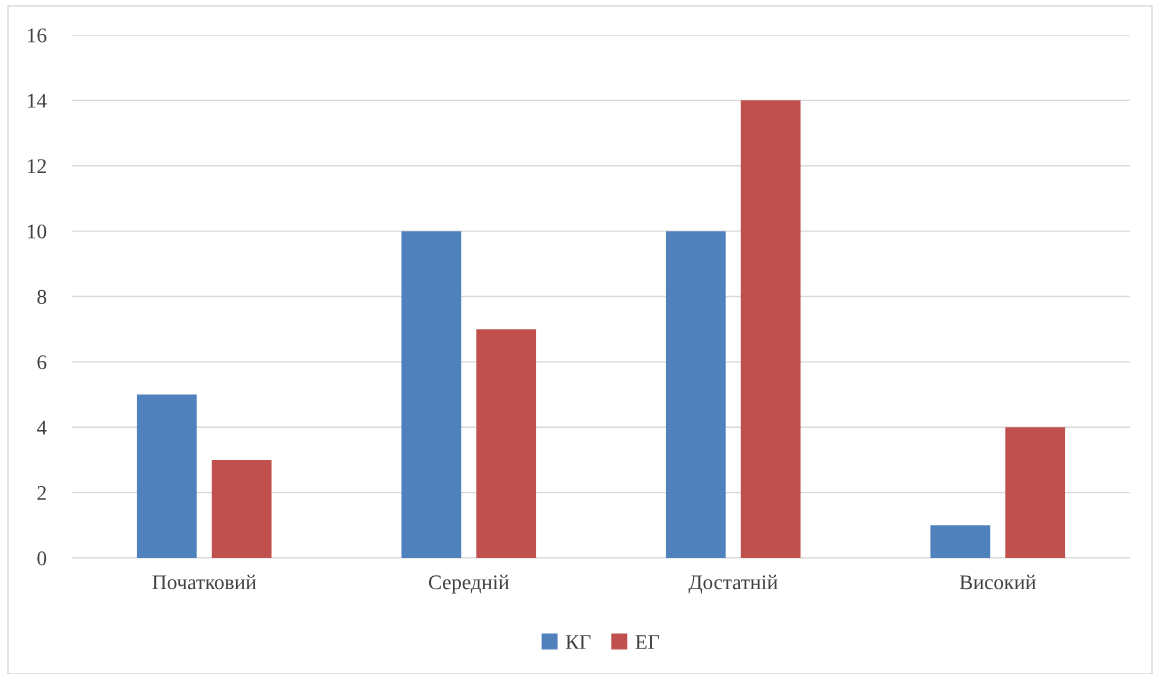 This screenshot has width=1159, height=674. Describe the element at coordinates (42, 558) in the screenshot. I see `y-tick-label: 0` at that location.